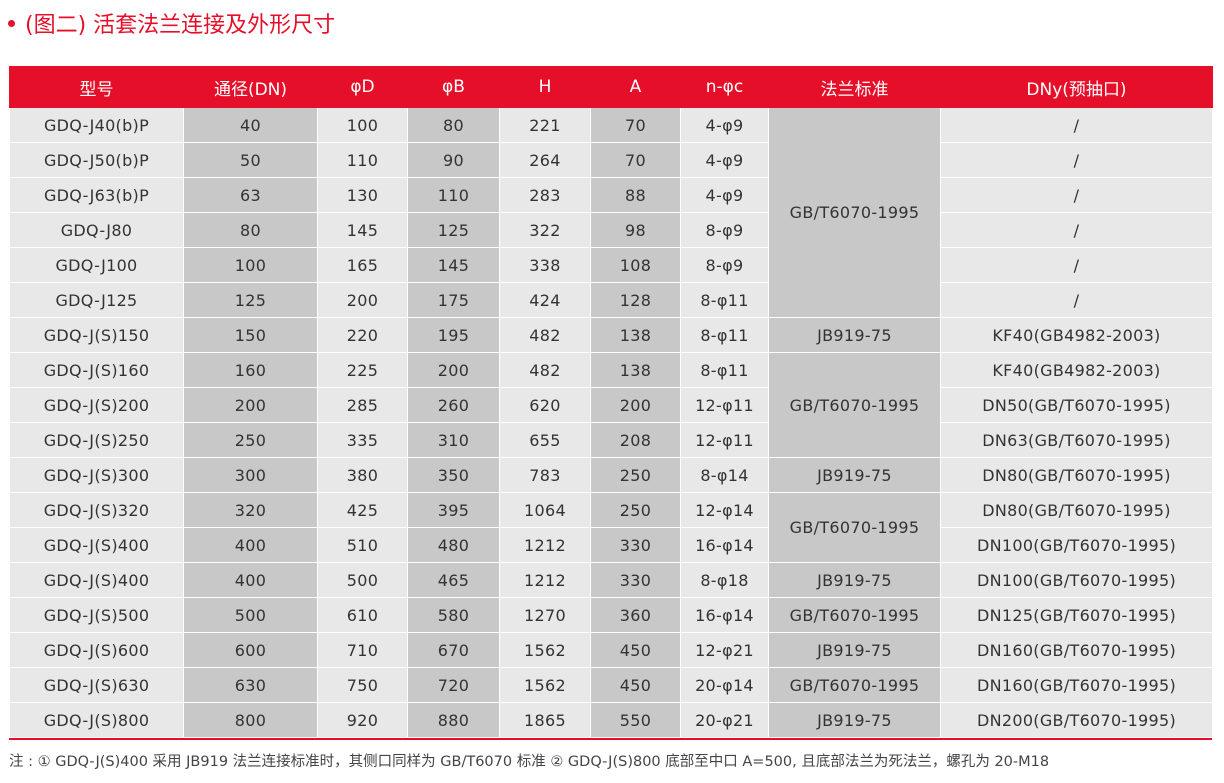 The width and height of the screenshot is (1224, 783). I want to click on cell-model: GDQ-J(S)600, so click(96, 650).